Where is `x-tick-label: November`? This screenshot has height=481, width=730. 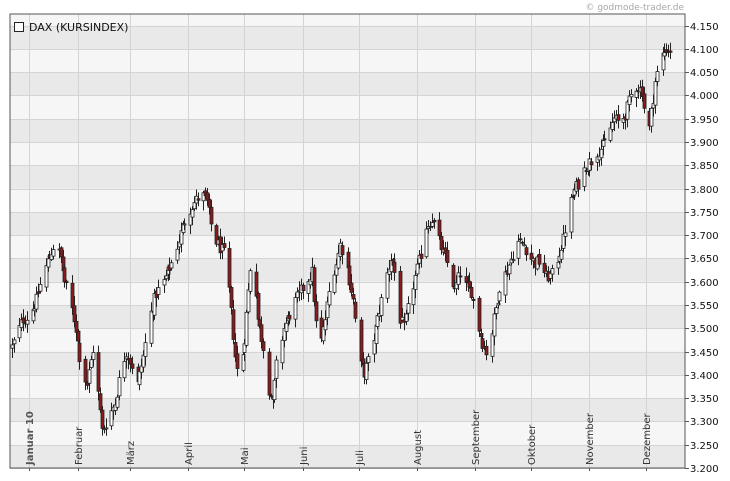
x-tick-label: November is located at coordinates (590, 438).